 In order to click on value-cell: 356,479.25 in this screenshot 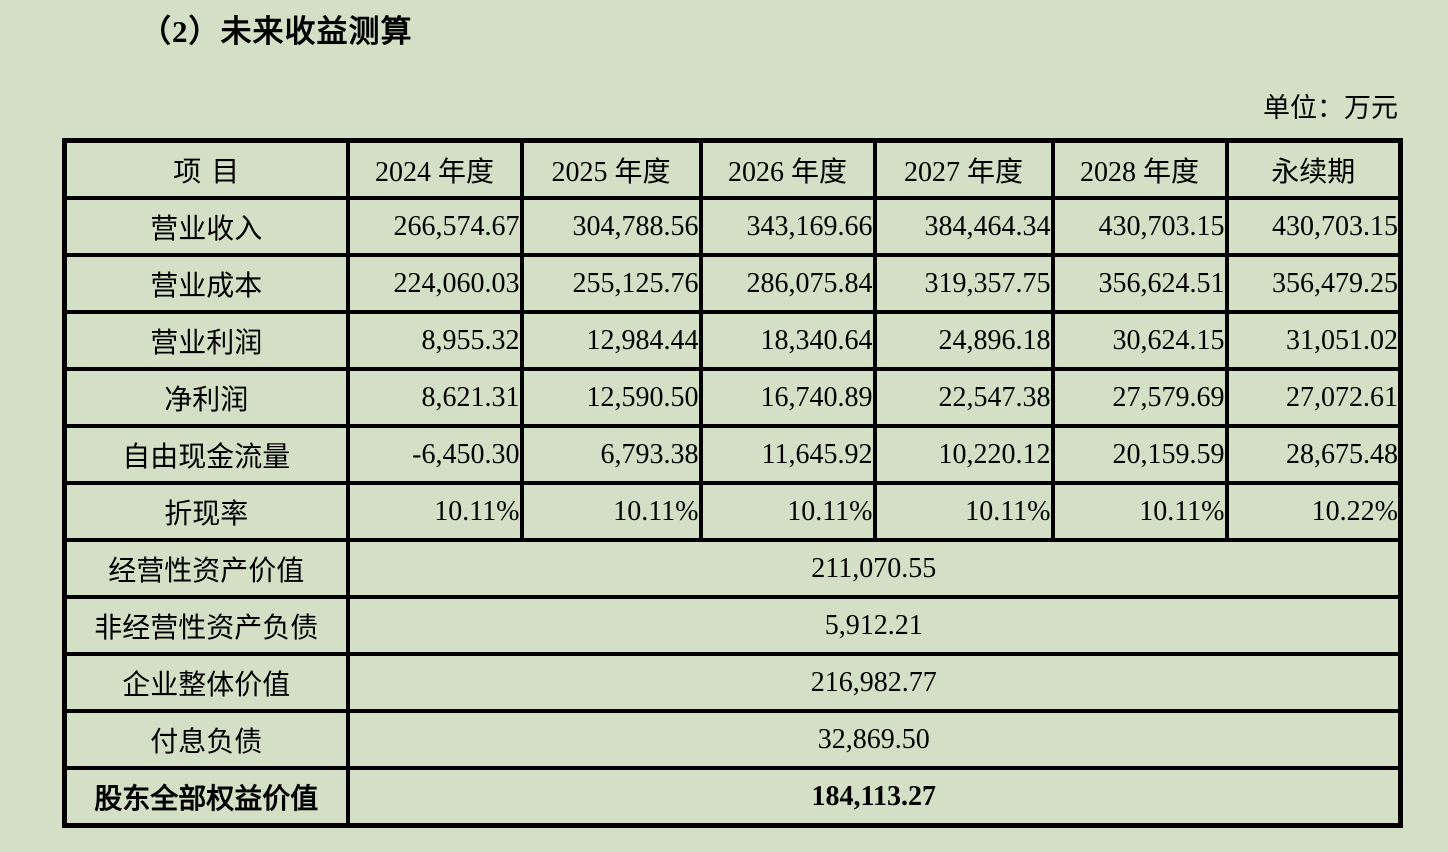, I will do `click(1313, 283)`.